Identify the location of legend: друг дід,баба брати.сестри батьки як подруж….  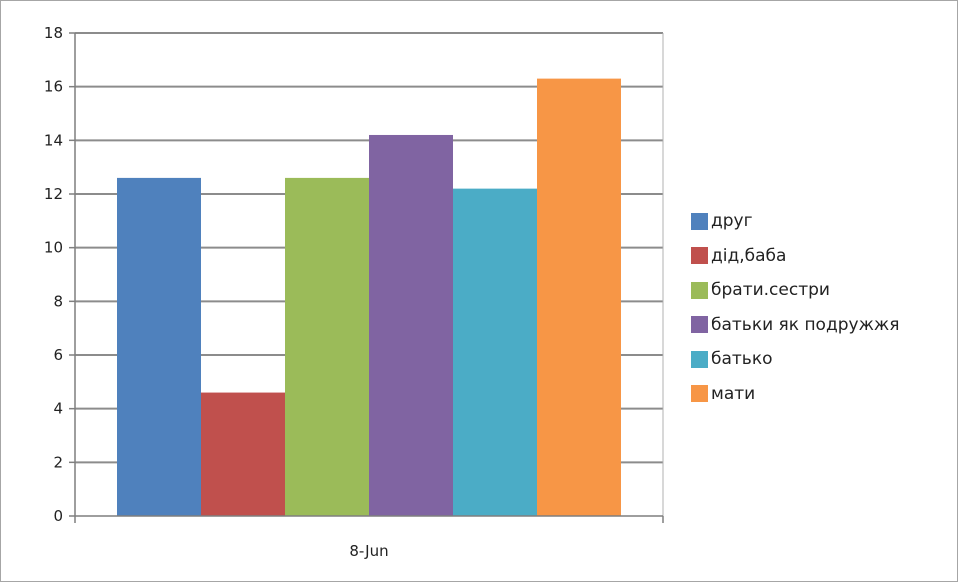
(795, 307).